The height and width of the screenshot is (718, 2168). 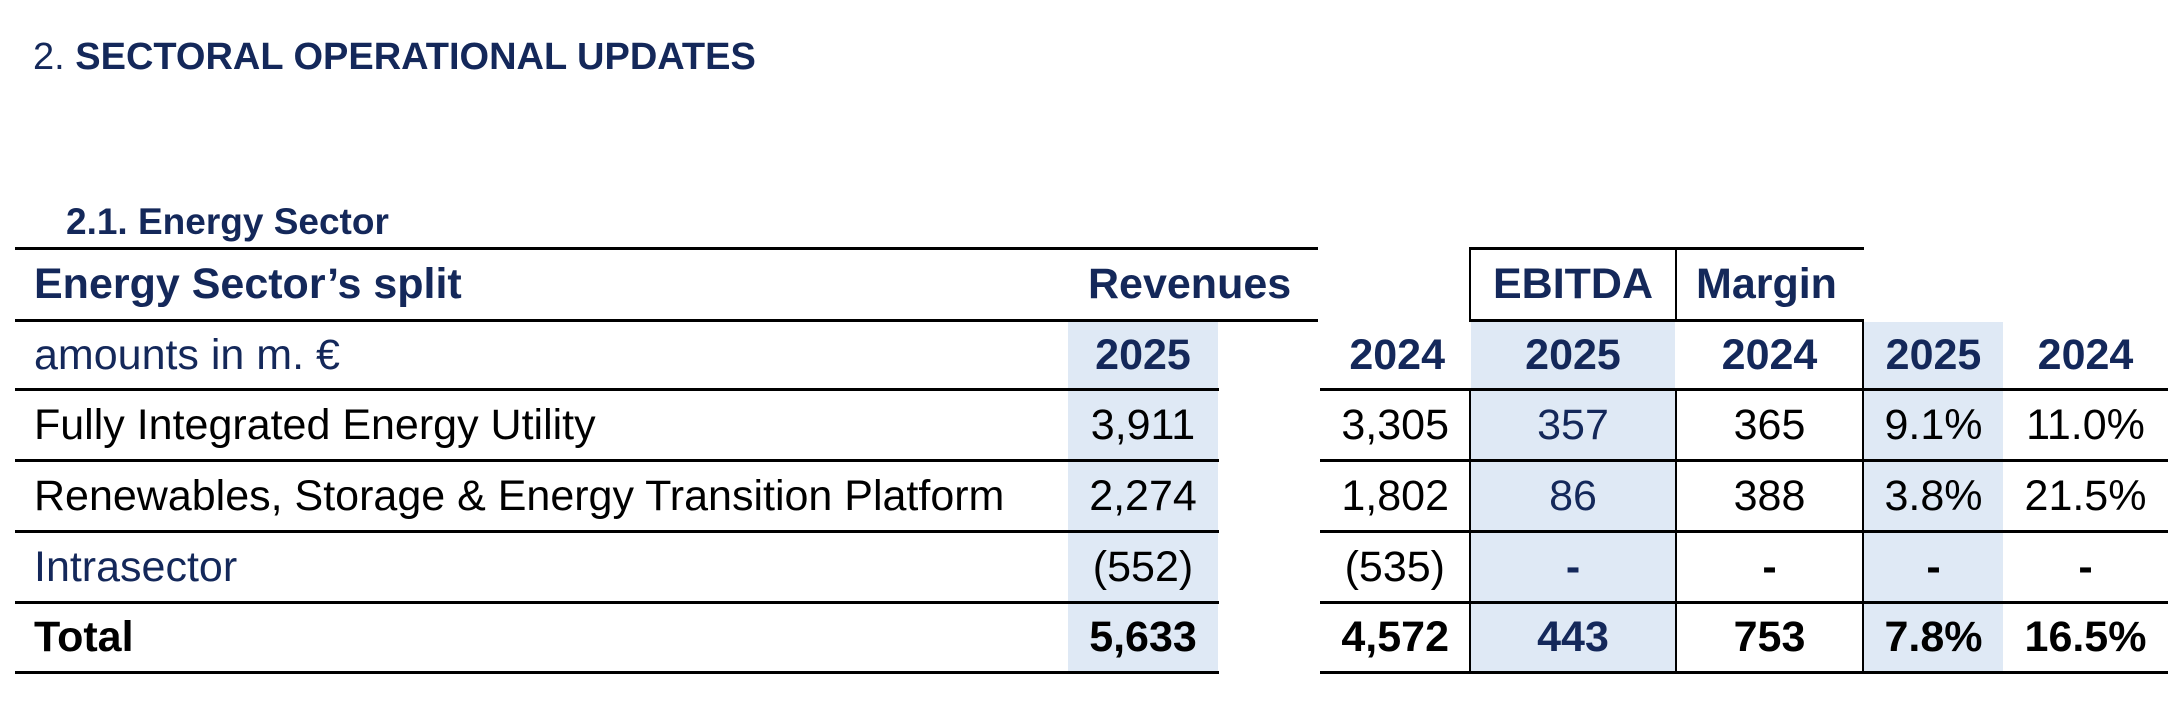 I want to click on vrule-margin-left, so click(x=1863, y=496).